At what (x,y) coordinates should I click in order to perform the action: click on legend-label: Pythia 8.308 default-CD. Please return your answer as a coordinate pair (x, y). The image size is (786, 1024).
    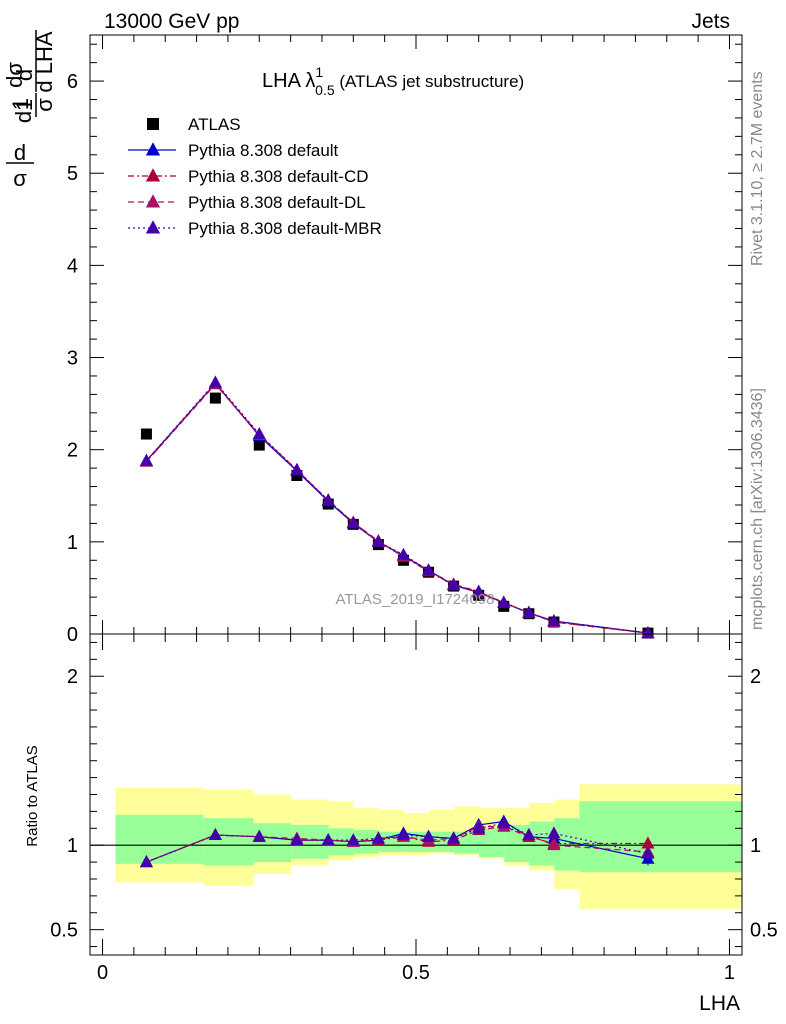
    Looking at the image, I should click on (278, 176).